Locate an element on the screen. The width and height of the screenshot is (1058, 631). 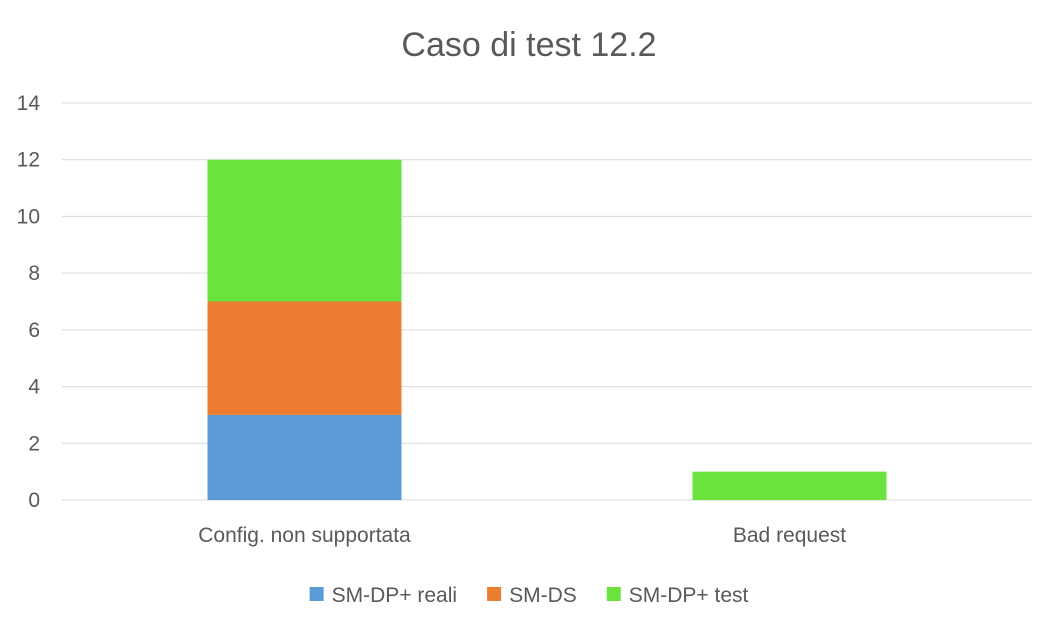
x-category-label: Bad request is located at coordinates (789, 535).